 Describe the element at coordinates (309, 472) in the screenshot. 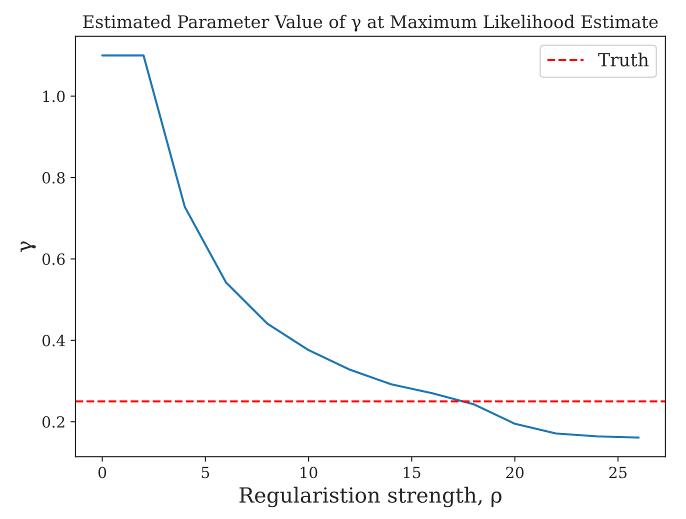

I see `x-tick-label: 10` at that location.